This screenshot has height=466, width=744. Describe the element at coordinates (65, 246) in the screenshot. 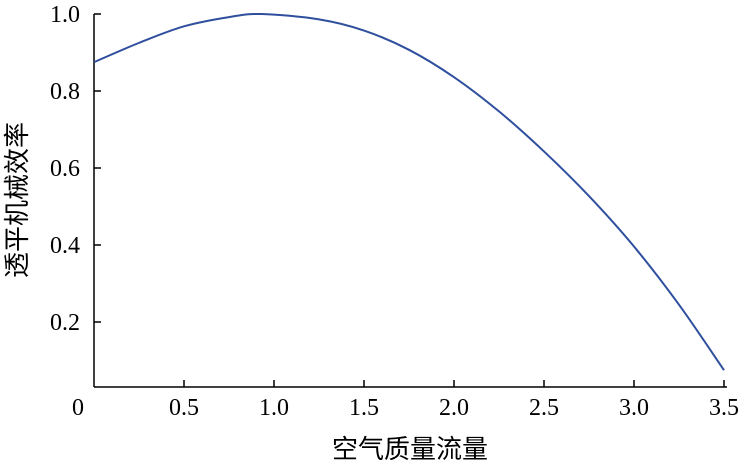

I see `y-tick-label: 0.4` at that location.